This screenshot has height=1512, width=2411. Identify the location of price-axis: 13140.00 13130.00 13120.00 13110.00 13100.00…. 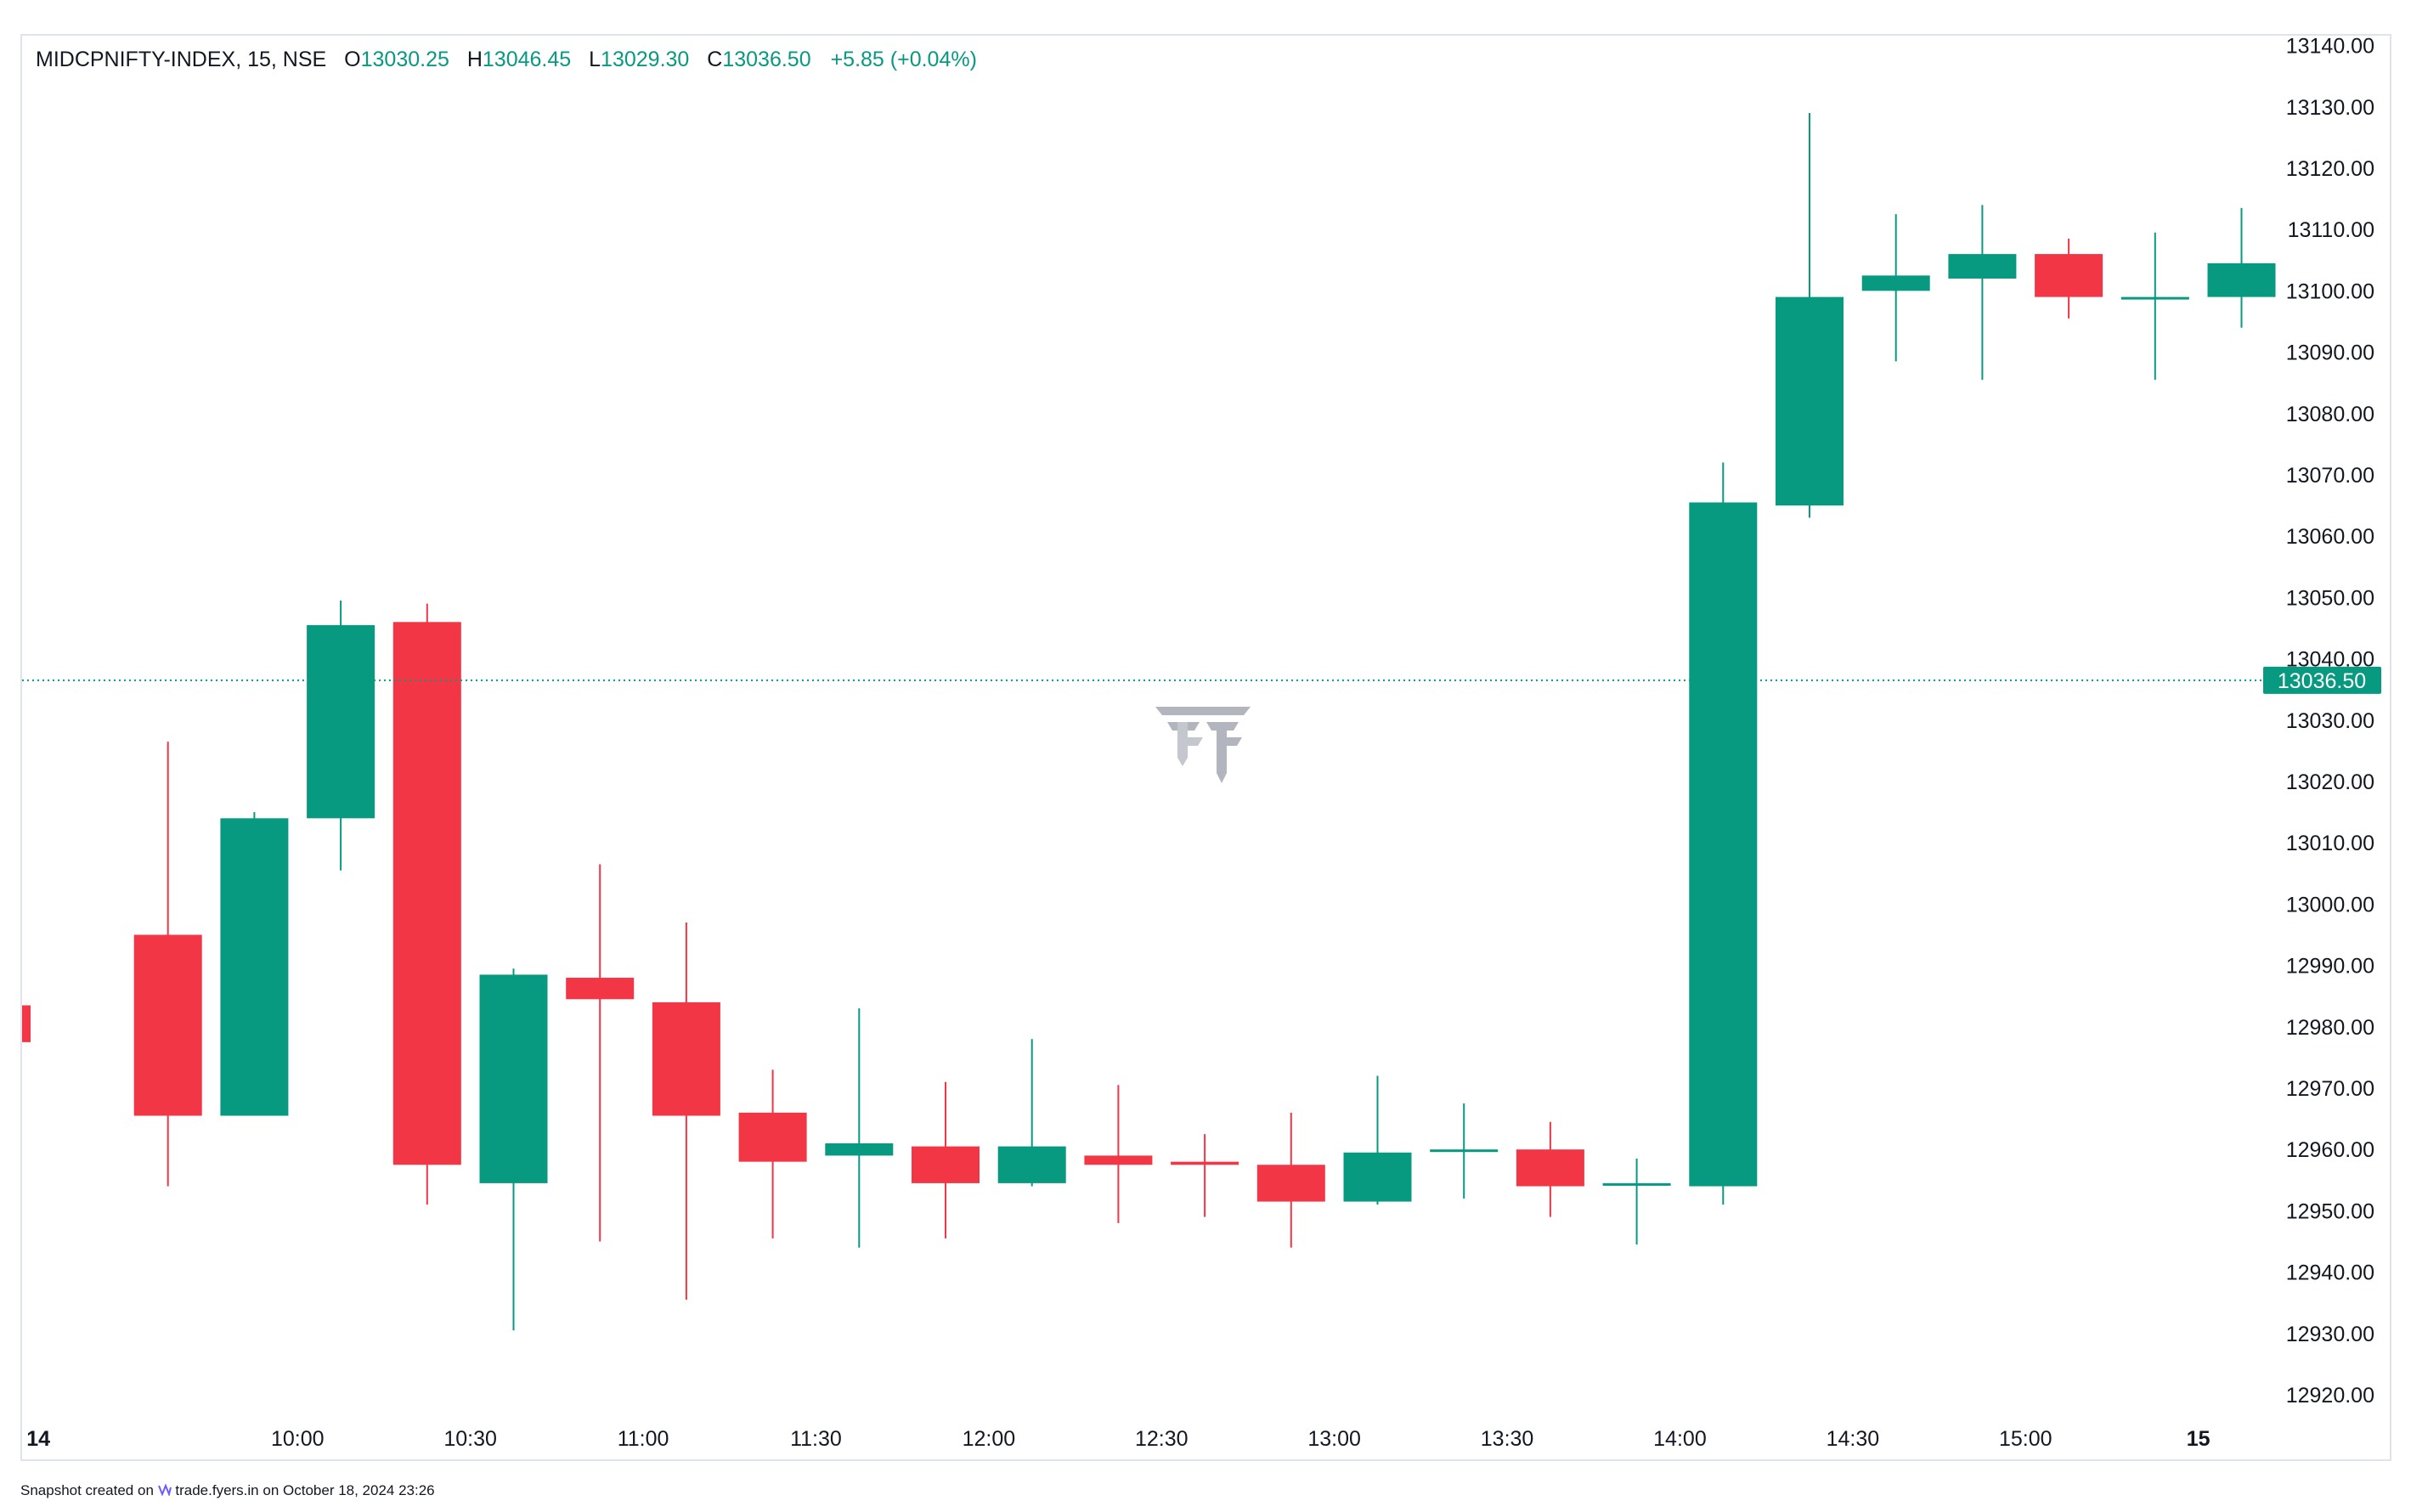
(2330, 721).